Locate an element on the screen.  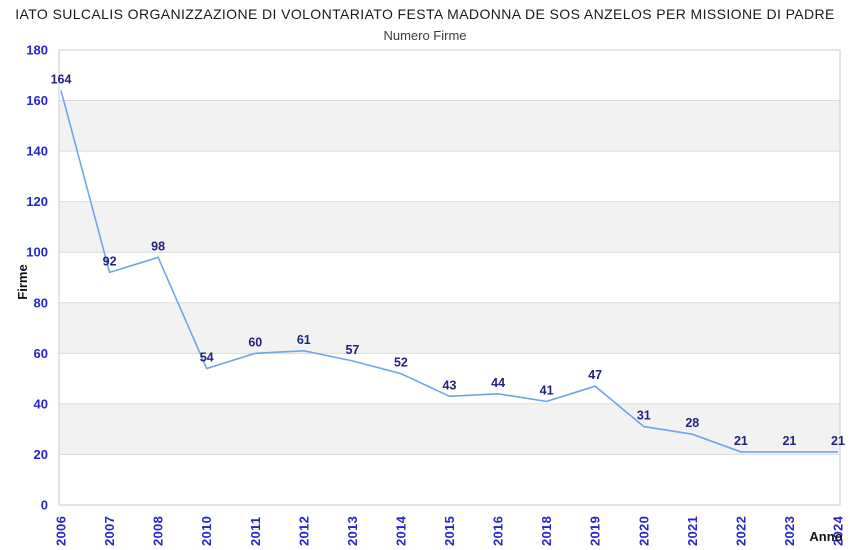
x-tick-label: 2016 is located at coordinates (498, 531).